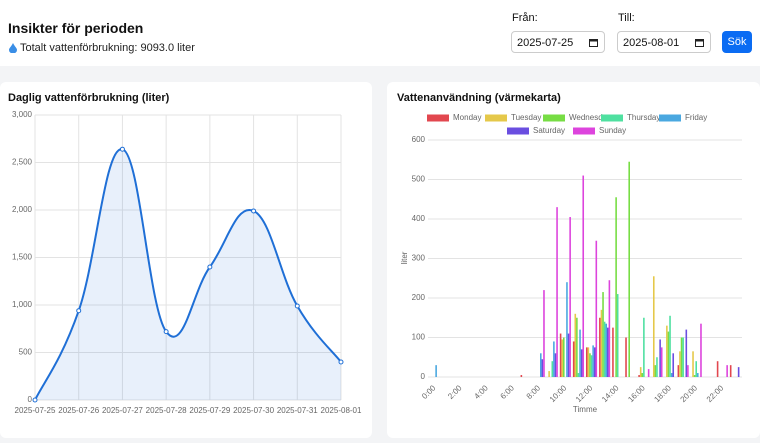 The height and width of the screenshot is (443, 760). Describe the element at coordinates (508, 392) in the screenshot. I see `x-tick-label: 6:00` at that location.